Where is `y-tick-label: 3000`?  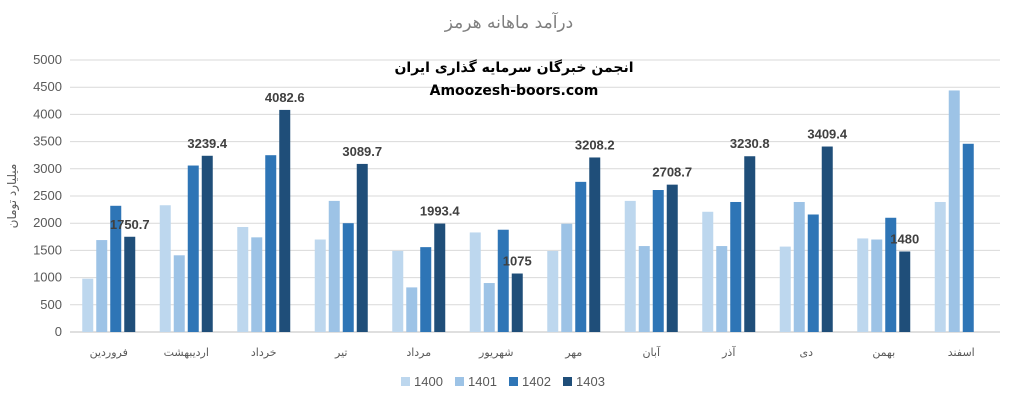 y-tick-label: 3000 is located at coordinates (47, 168).